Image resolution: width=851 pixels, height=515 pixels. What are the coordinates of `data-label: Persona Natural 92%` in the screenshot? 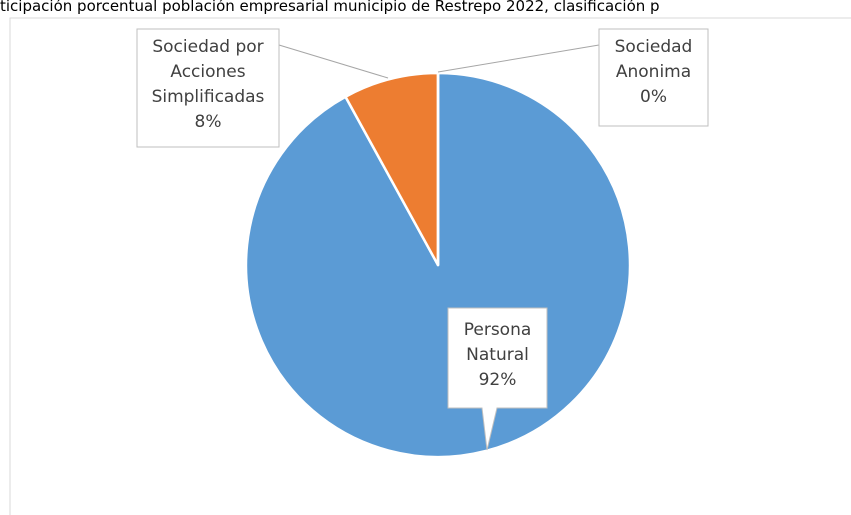 It's located at (497, 355).